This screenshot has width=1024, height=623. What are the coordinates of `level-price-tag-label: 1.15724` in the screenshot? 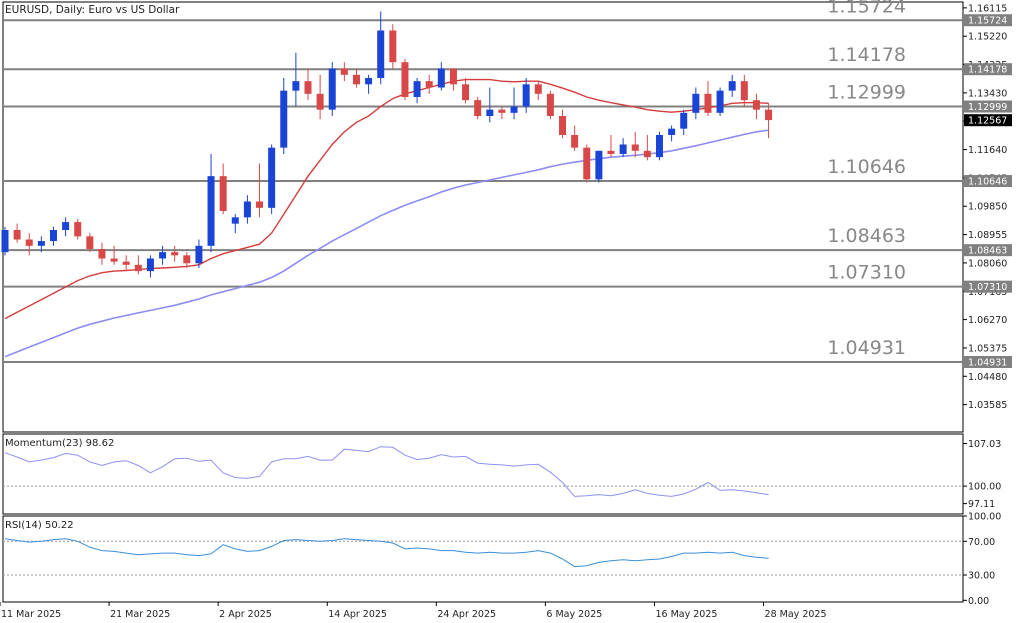 It's located at (987, 21).